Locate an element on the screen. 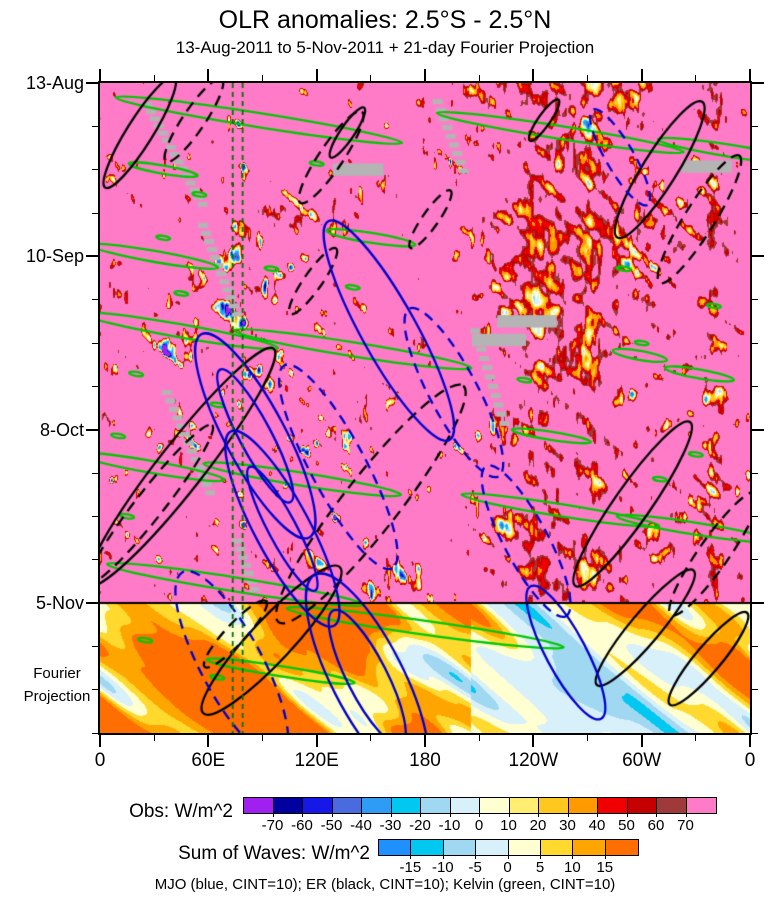  colorbar-tick-label: 40 is located at coordinates (597, 825).